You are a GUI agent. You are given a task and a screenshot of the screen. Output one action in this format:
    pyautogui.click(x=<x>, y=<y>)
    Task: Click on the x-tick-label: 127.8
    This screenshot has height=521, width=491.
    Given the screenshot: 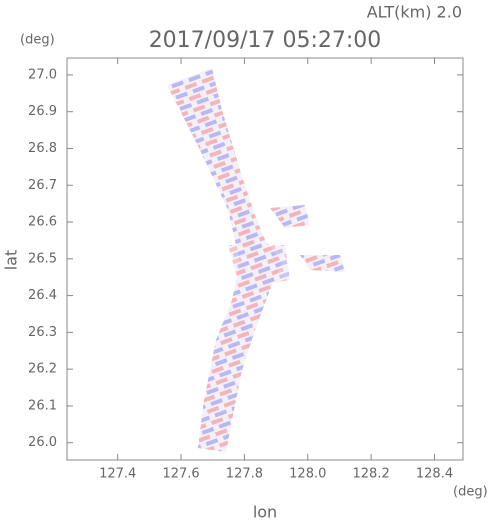 What is the action you would take?
    pyautogui.click(x=244, y=474)
    